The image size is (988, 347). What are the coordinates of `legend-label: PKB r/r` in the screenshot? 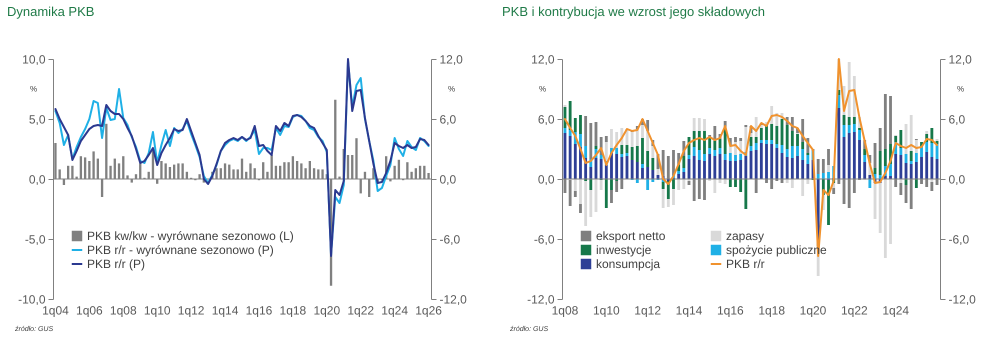 It's located at (745, 264).